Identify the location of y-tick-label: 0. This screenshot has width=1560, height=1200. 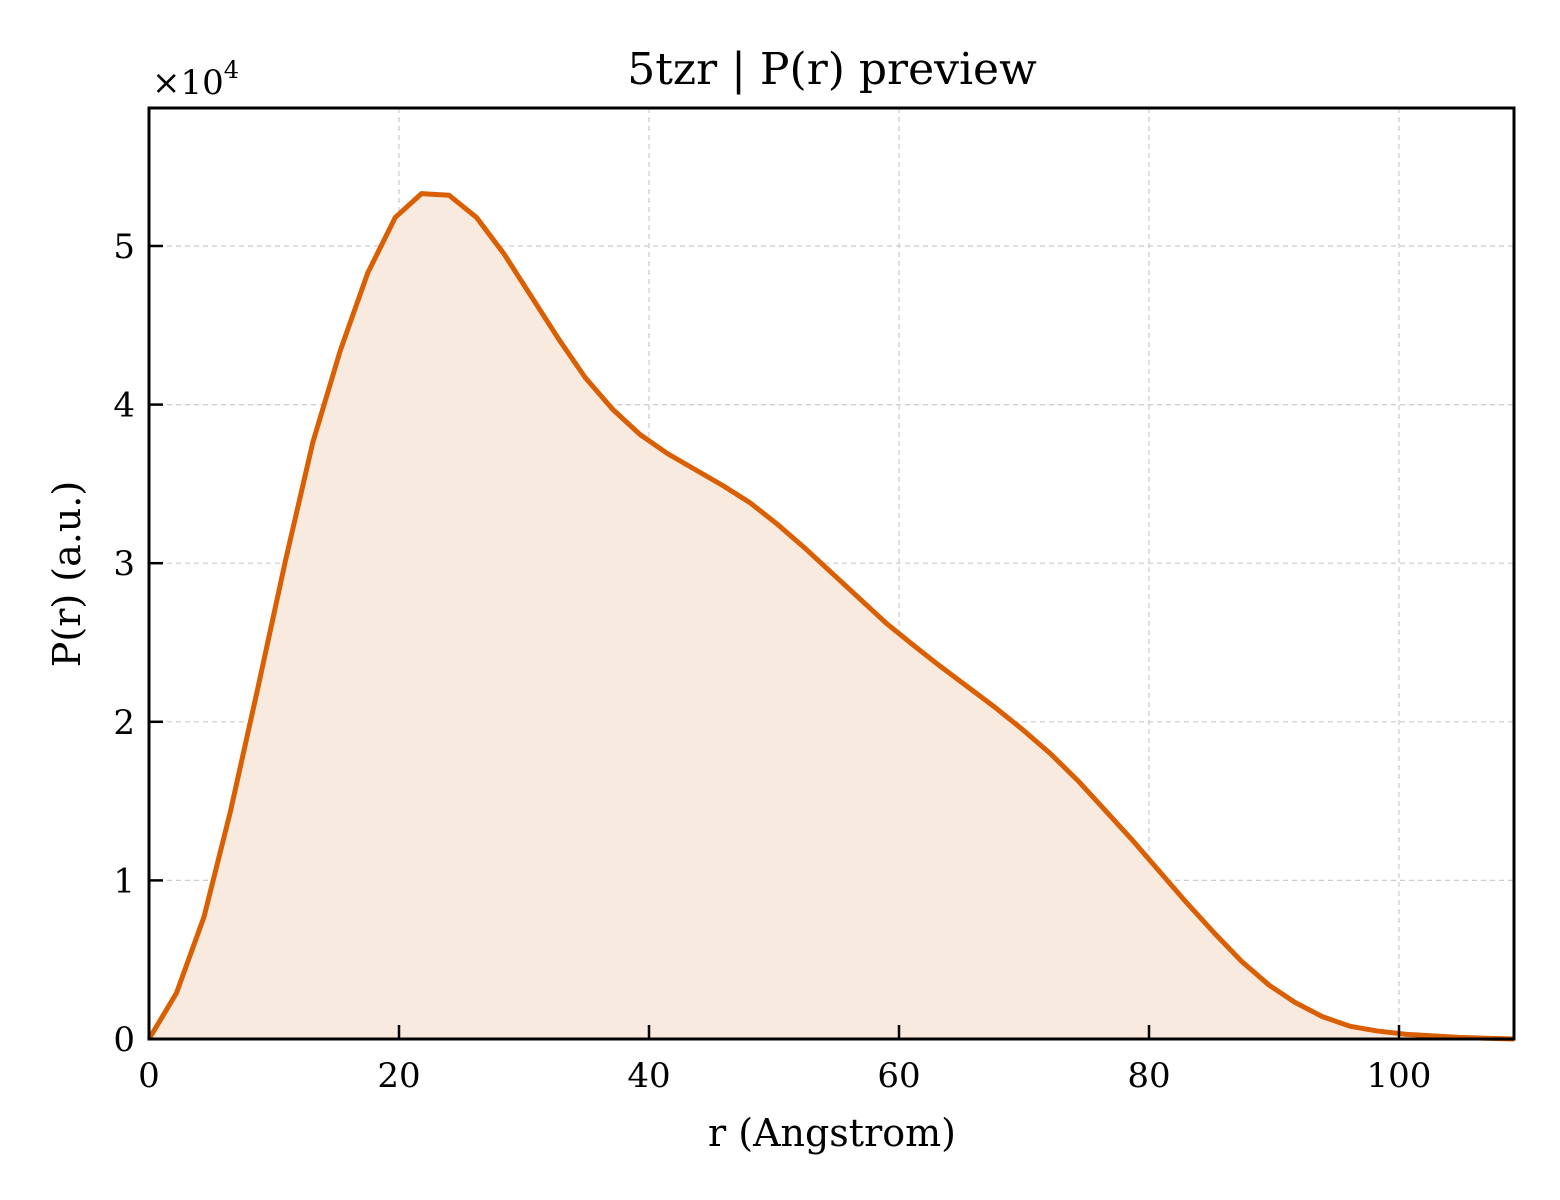
(124, 1040).